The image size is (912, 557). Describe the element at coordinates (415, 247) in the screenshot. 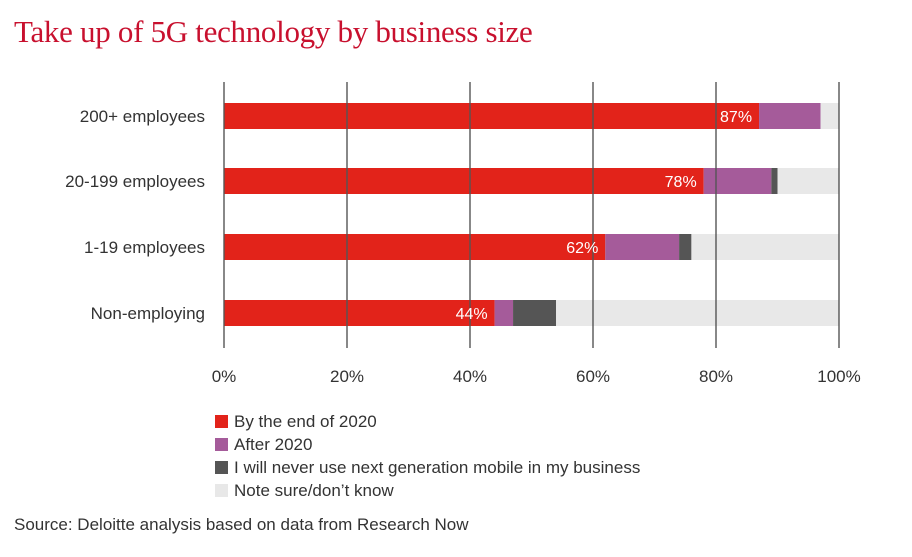

I see `bar-1-19-employees-by-the-end-of-2020` at that location.